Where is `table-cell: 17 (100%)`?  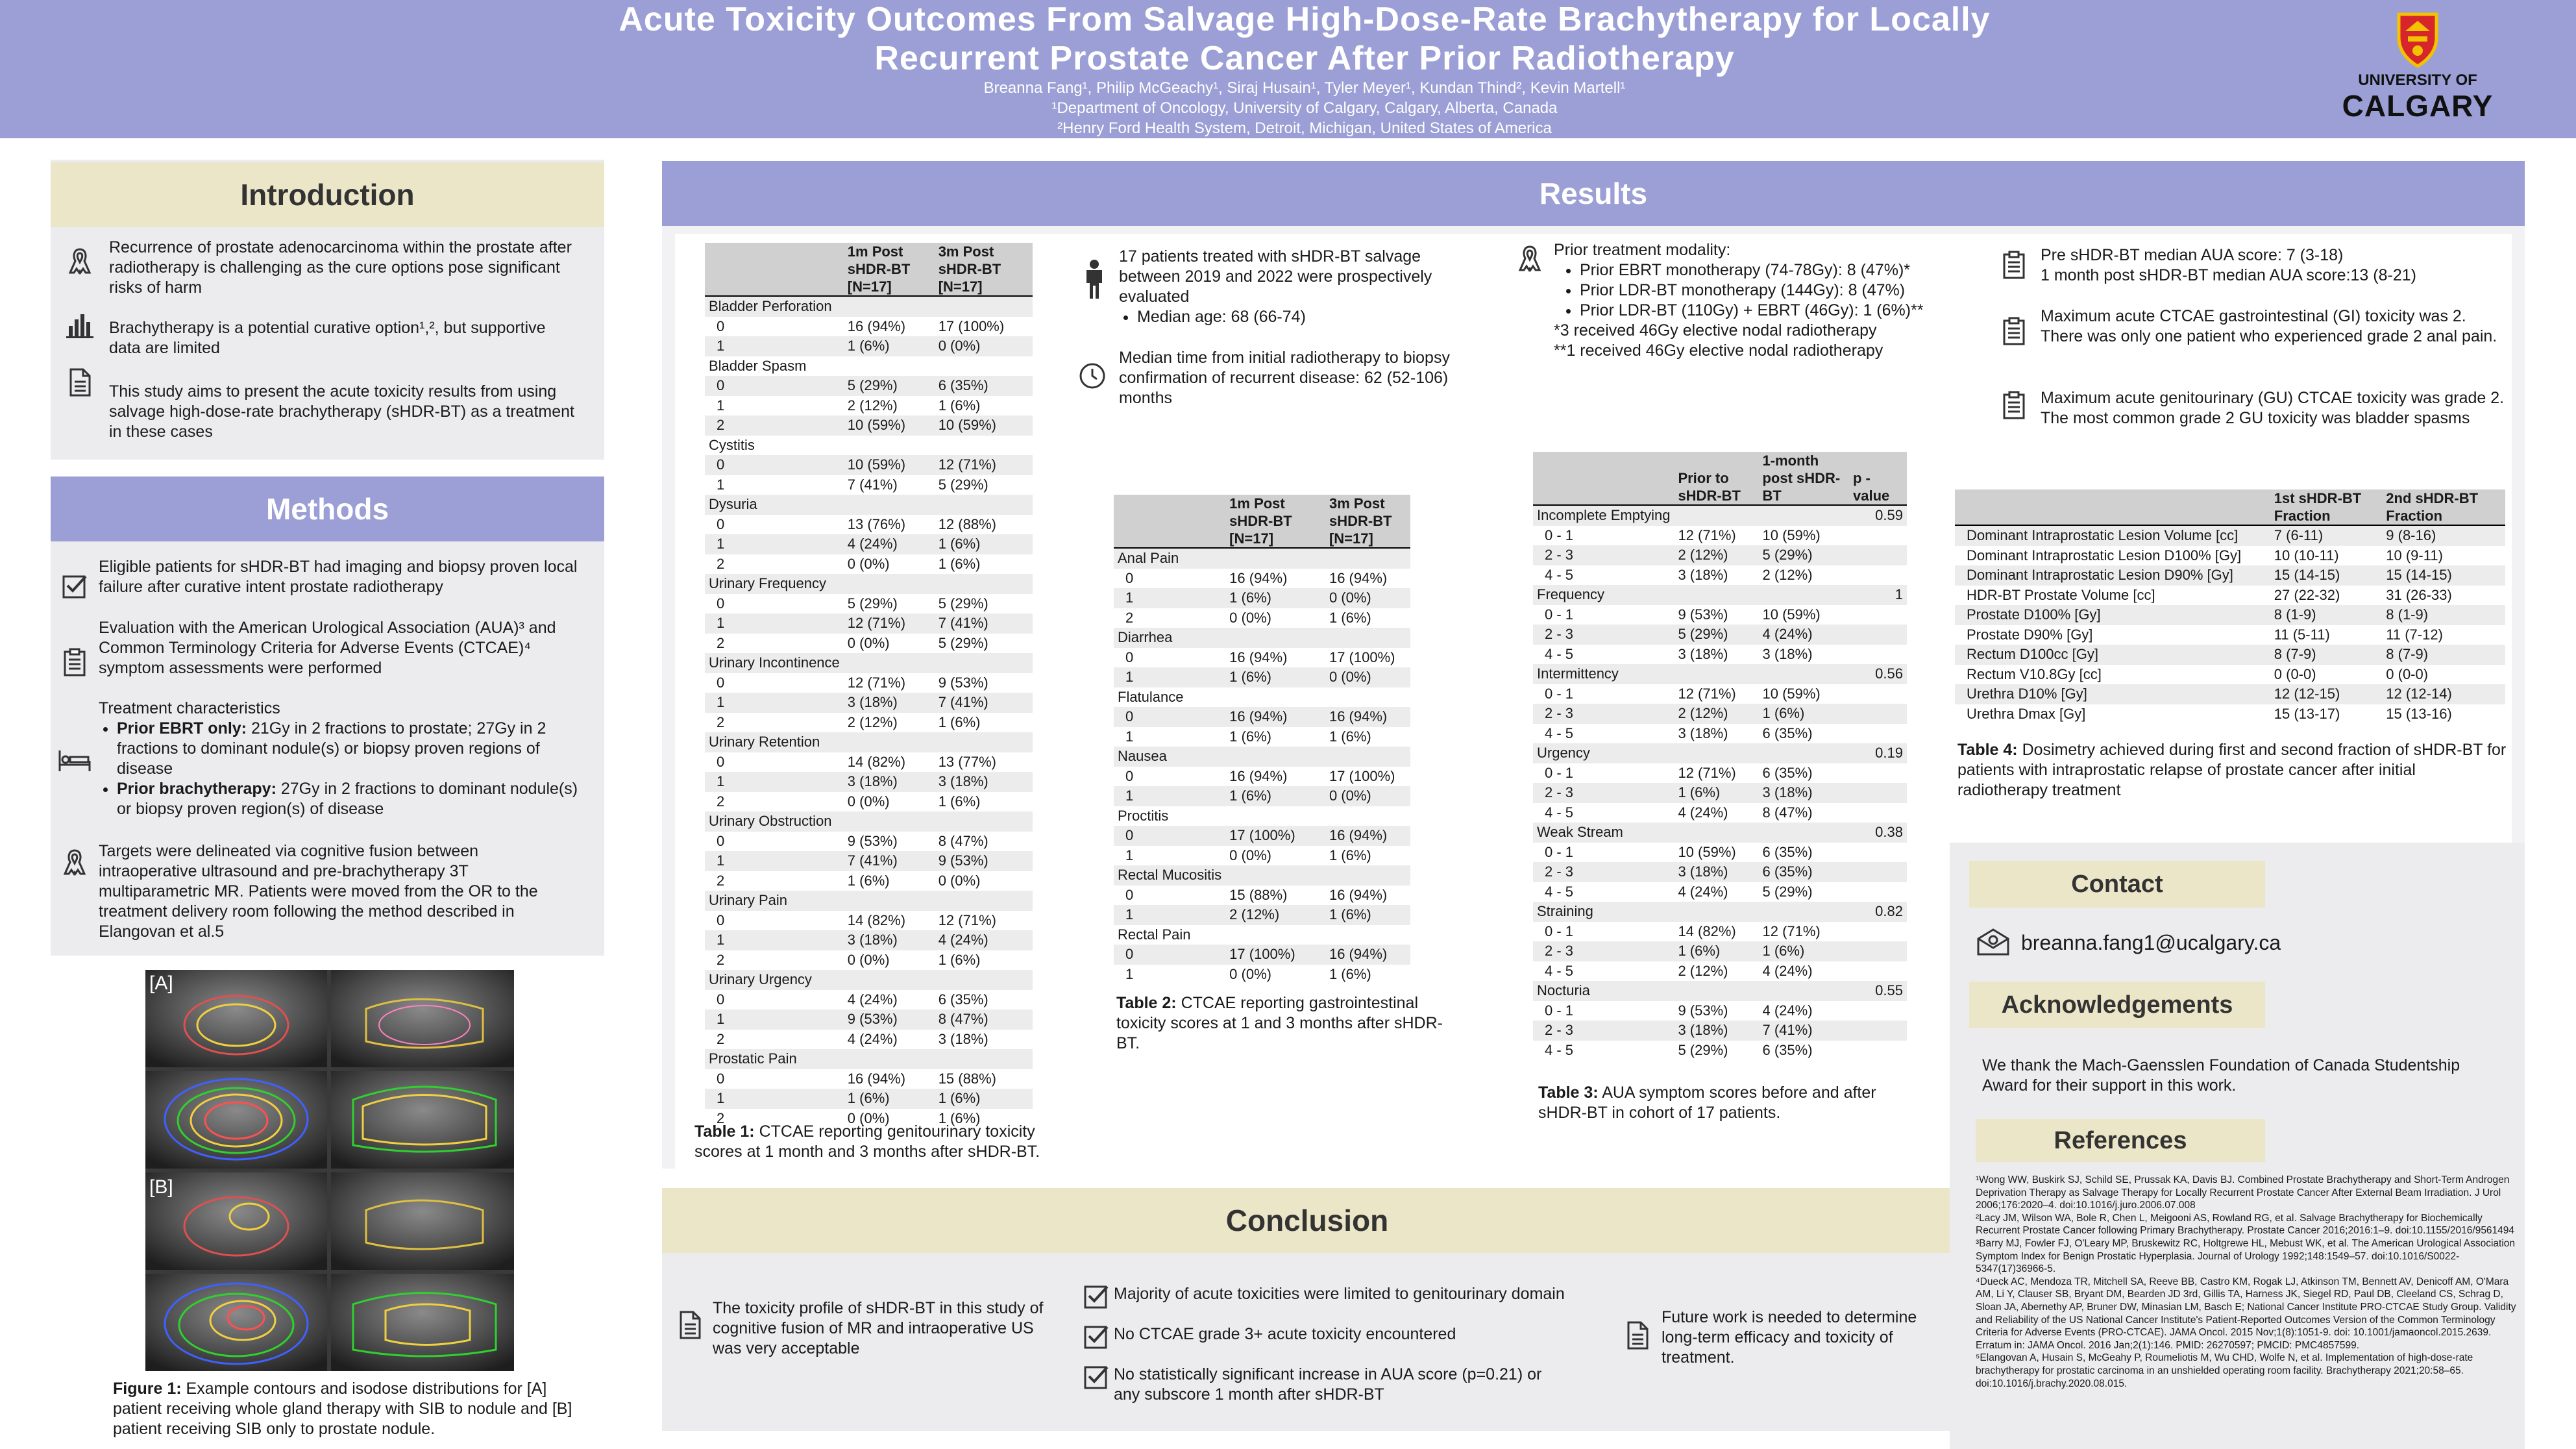 table-cell: 17 (100%) is located at coordinates (1275, 955).